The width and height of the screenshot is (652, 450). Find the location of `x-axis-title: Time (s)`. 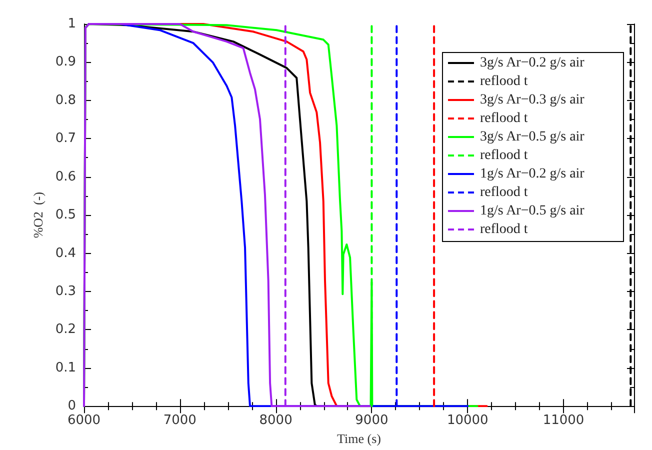

x-axis-title: Time (s) is located at coordinates (359, 438).